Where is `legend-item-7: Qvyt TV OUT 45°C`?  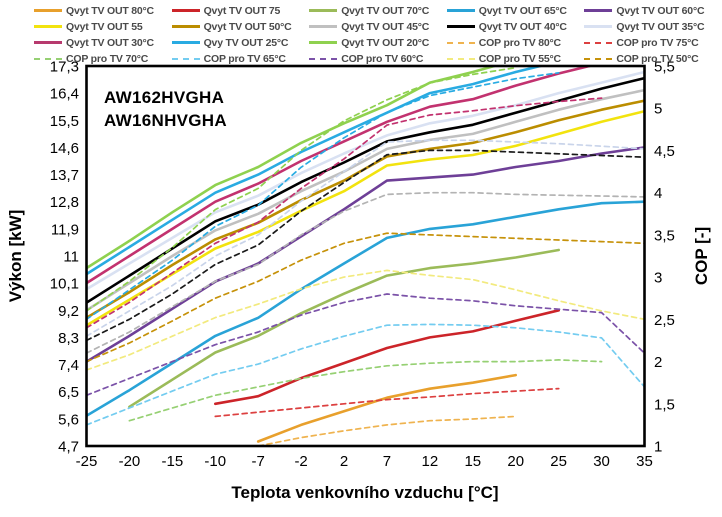
legend-item-7: Qvyt TV OUT 45°C is located at coordinates (376, 26).